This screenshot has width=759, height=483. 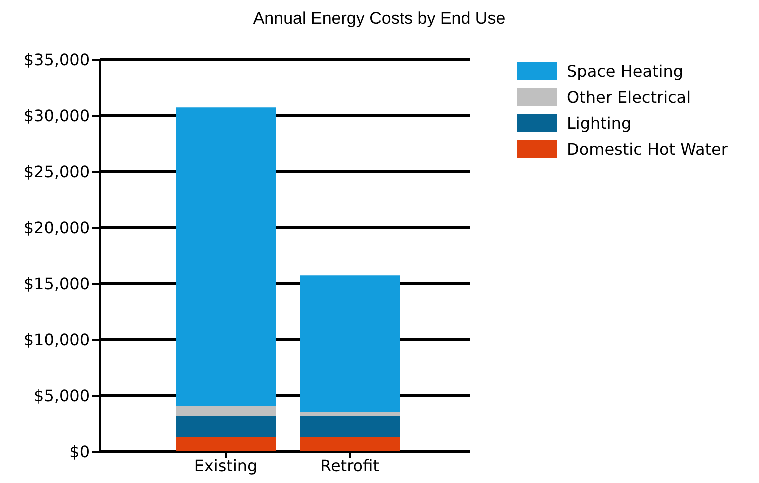 What do you see at coordinates (599, 123) in the screenshot?
I see `legend-label: Lighting` at bounding box center [599, 123].